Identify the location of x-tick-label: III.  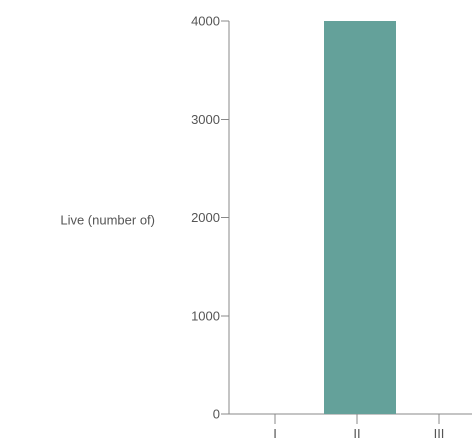
(439, 433).